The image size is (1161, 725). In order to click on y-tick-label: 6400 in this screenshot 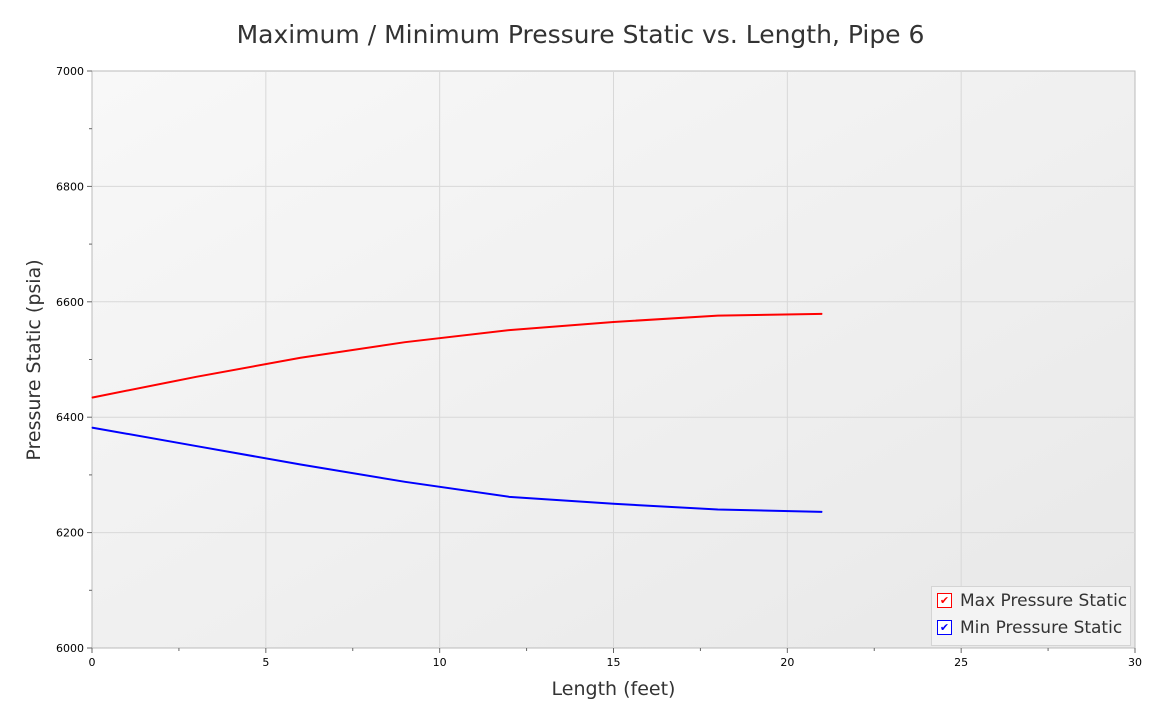, I will do `click(70, 417)`.